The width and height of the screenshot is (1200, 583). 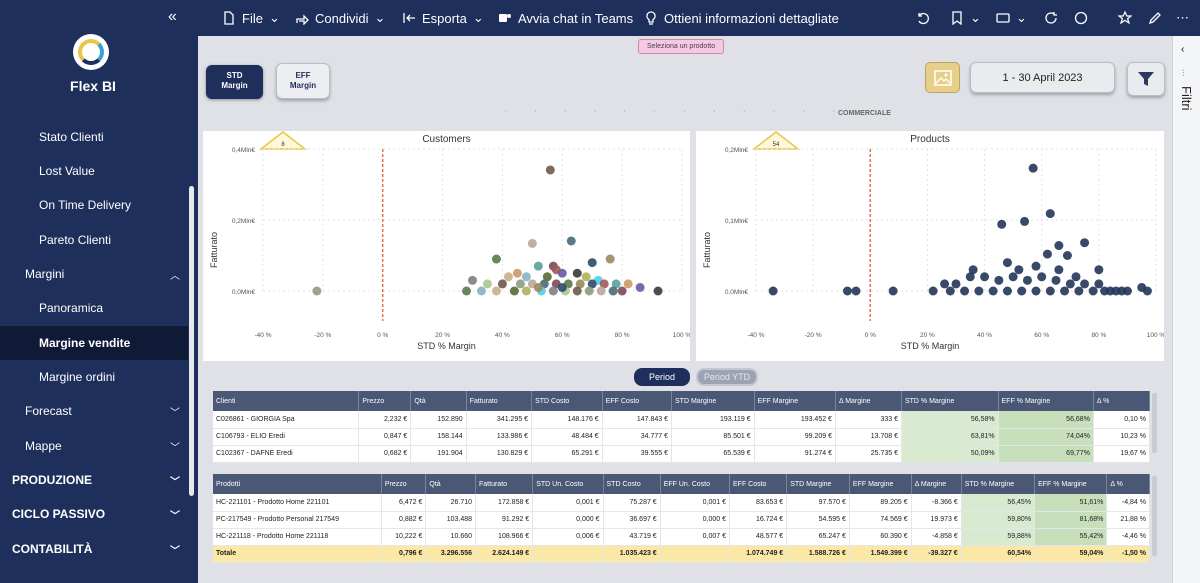 I want to click on edit-button, so click(x=1155, y=18).